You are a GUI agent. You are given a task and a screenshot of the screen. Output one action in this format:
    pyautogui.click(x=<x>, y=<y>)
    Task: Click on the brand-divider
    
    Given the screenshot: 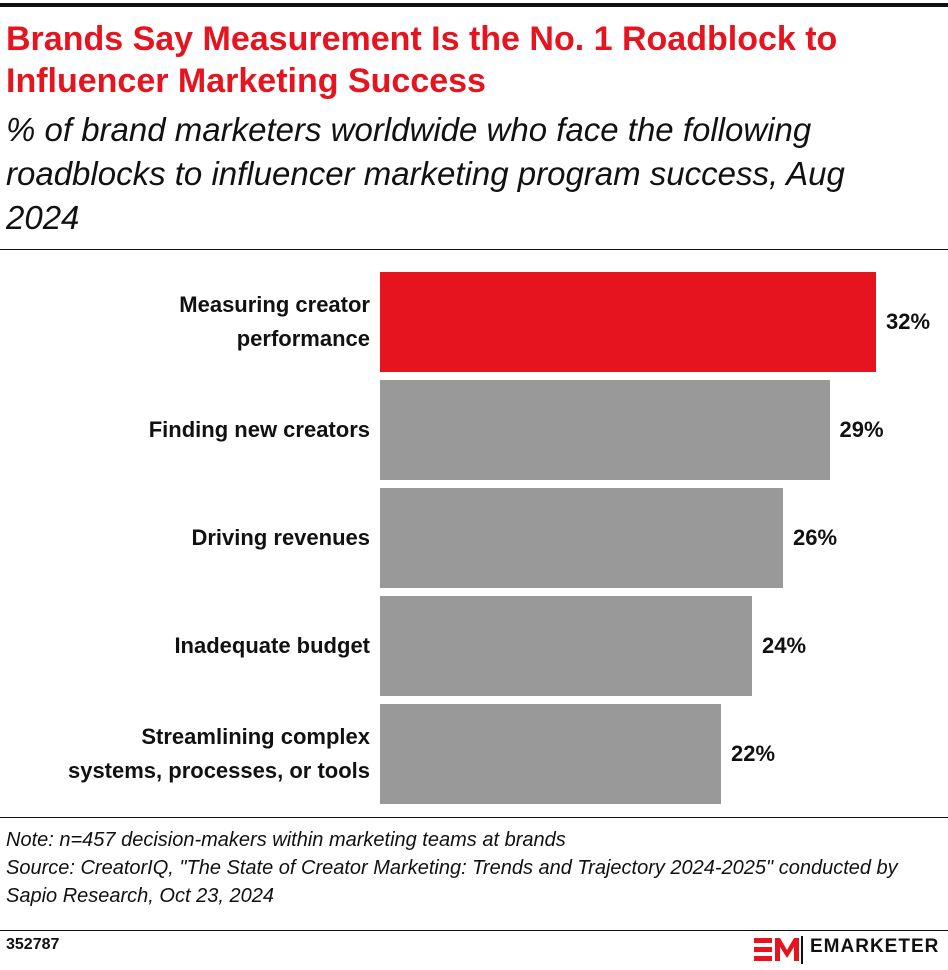 What is the action you would take?
    pyautogui.click(x=802, y=950)
    